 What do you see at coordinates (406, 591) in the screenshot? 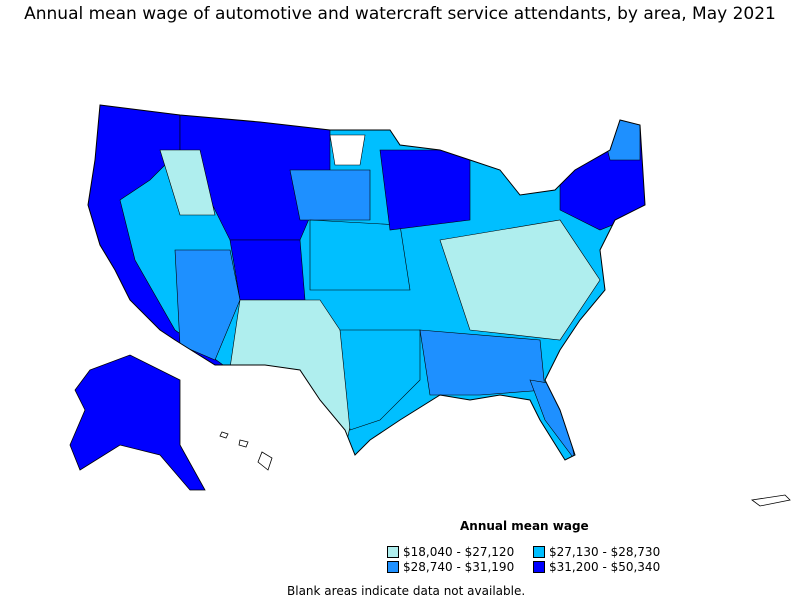
I see `footnote: Blank areas indicate data not available.` at bounding box center [406, 591].